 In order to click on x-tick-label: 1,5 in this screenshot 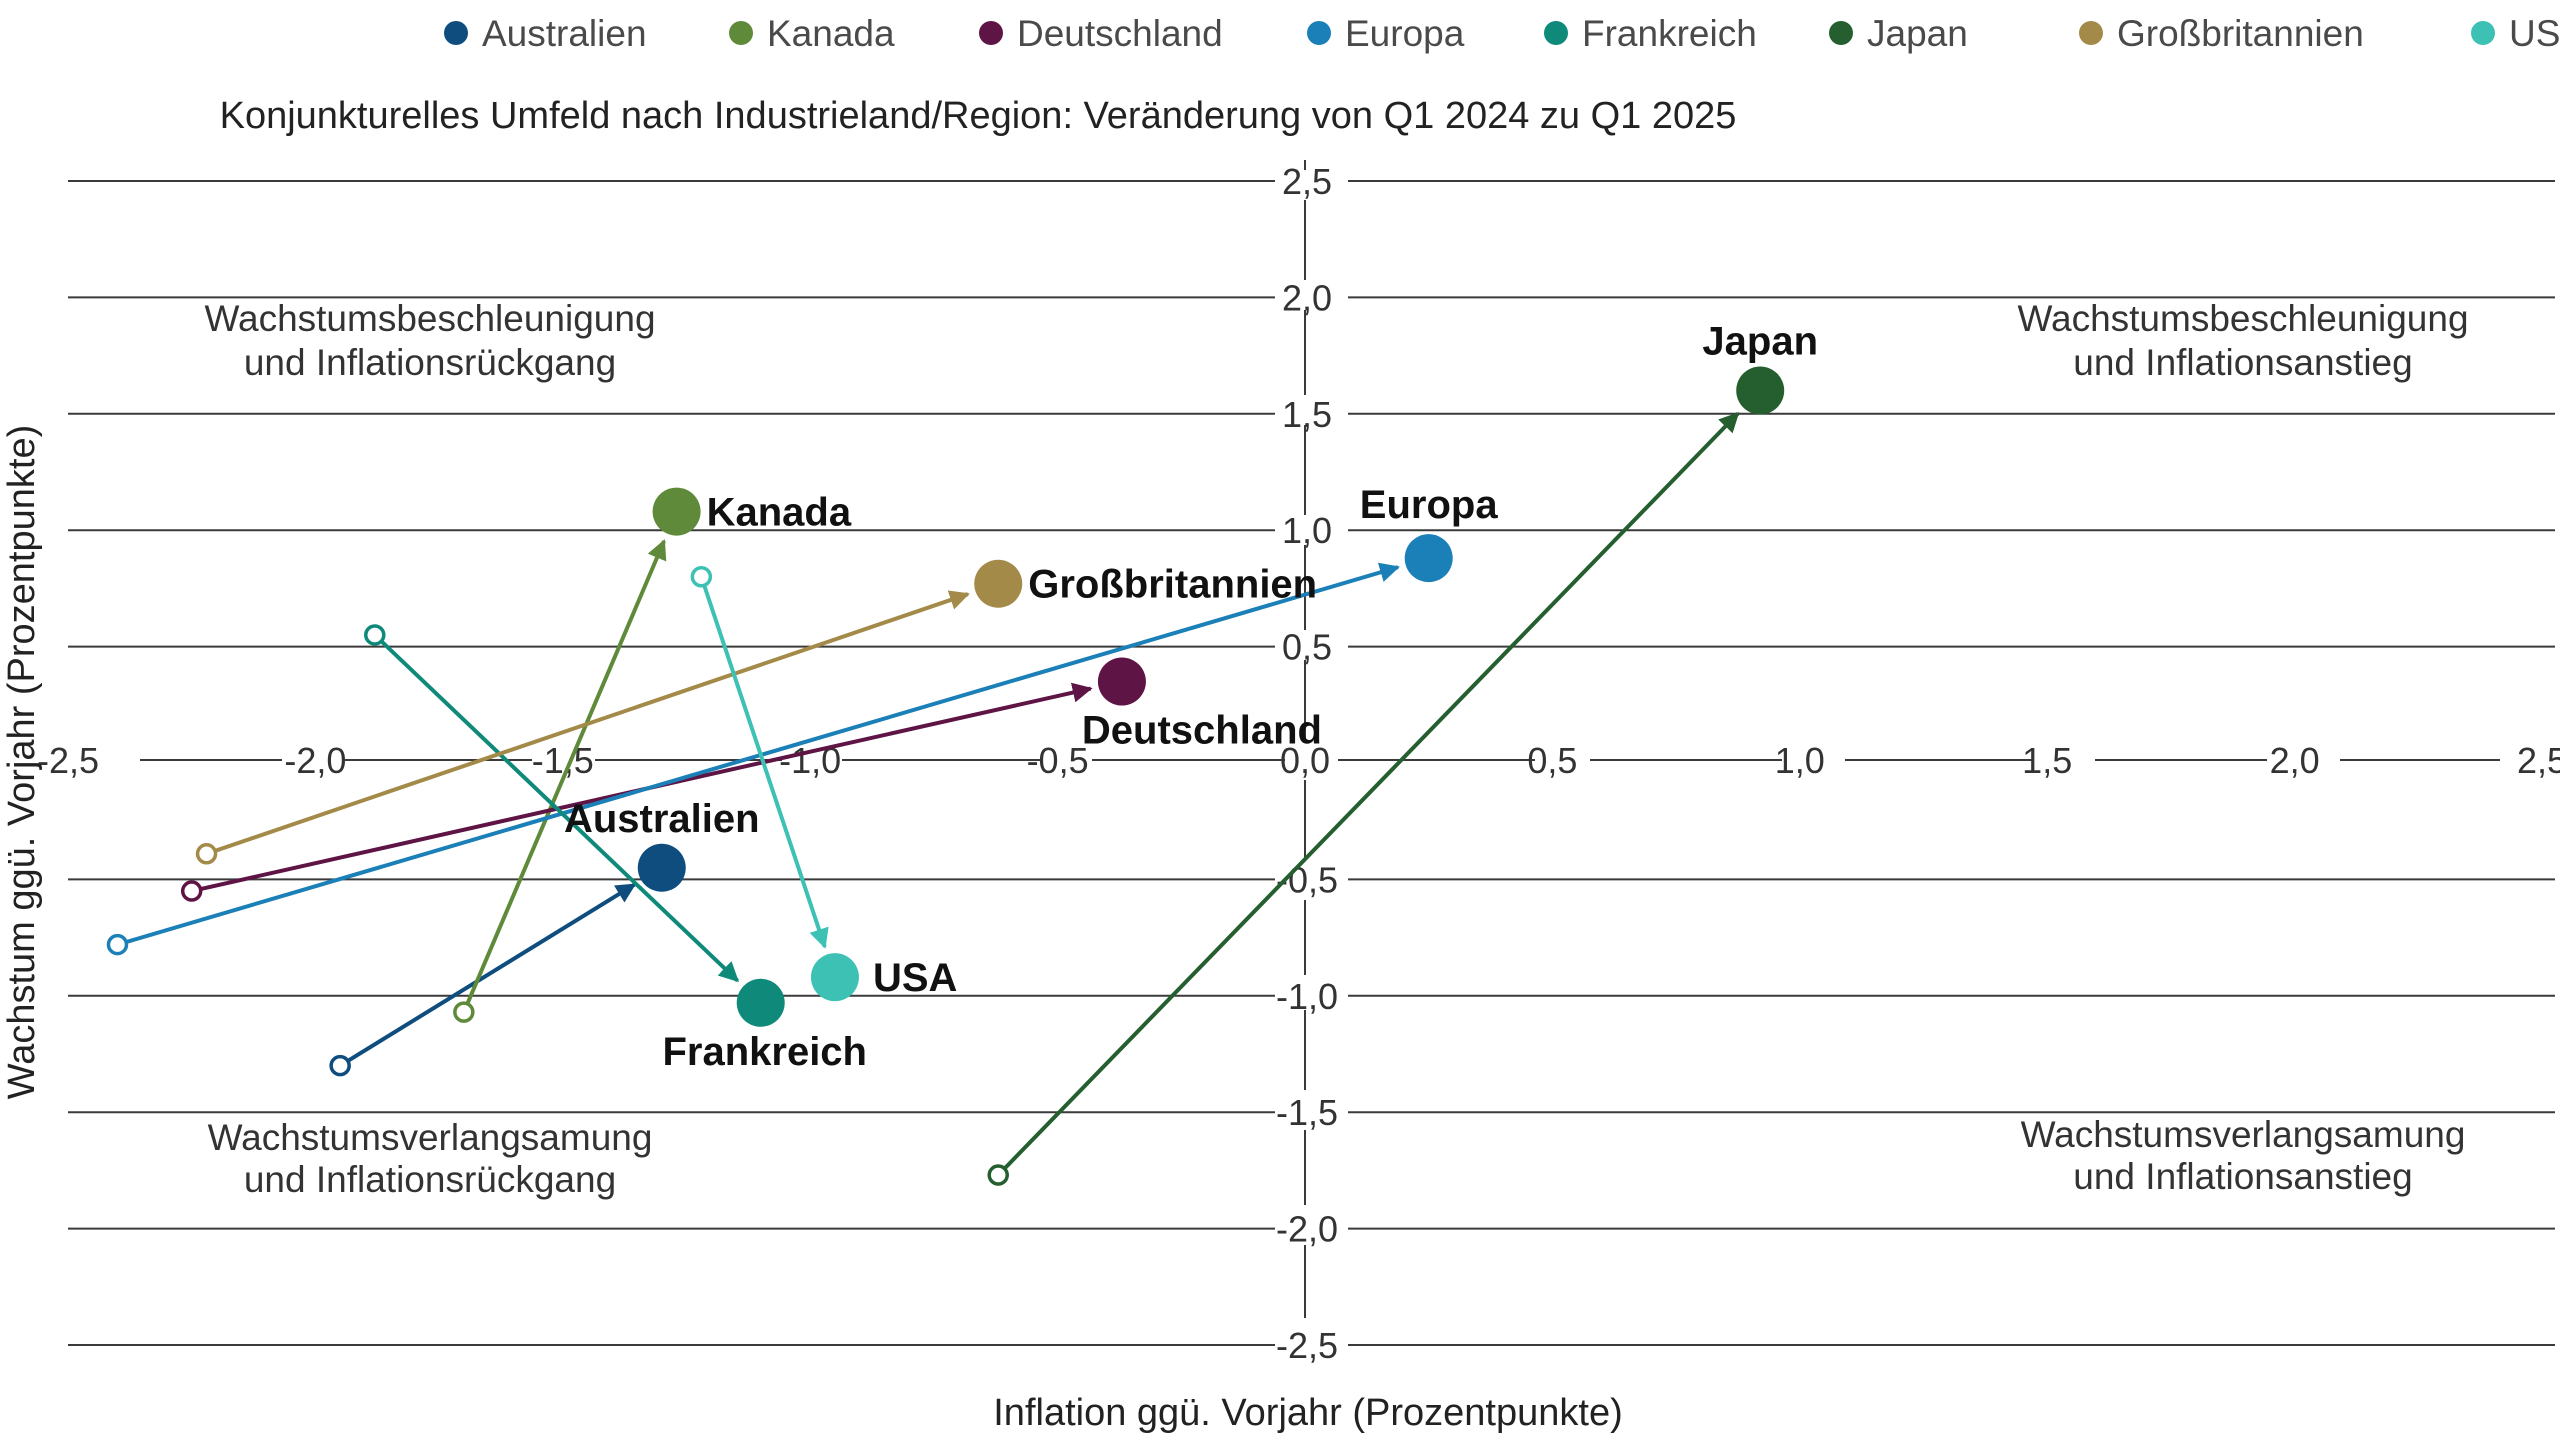, I will do `click(2047, 760)`.